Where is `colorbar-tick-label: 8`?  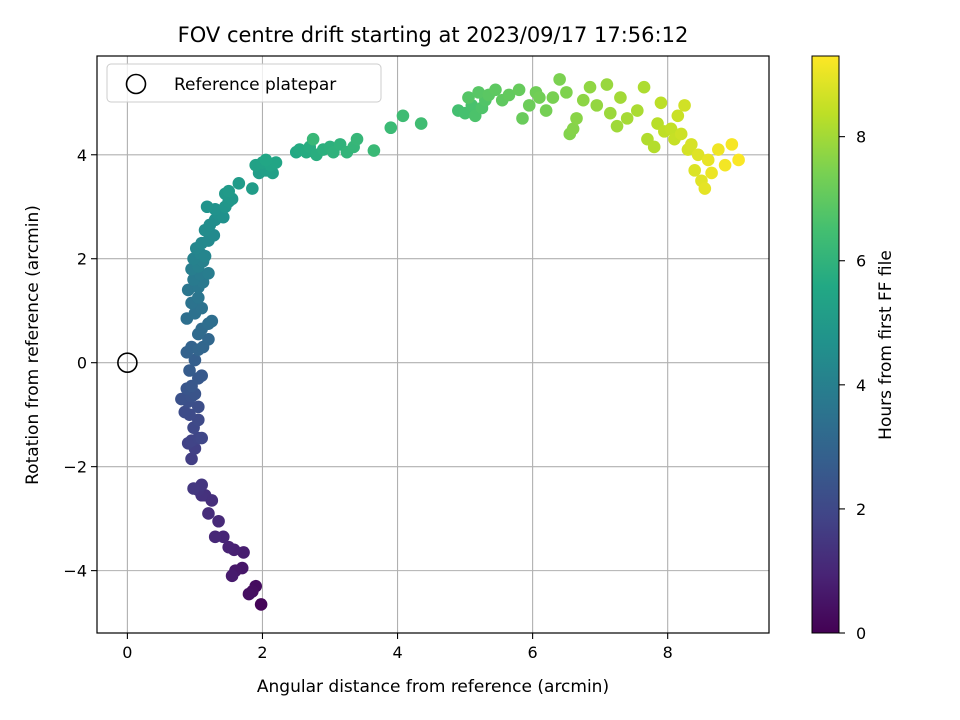 colorbar-tick-label: 8 is located at coordinates (861, 137).